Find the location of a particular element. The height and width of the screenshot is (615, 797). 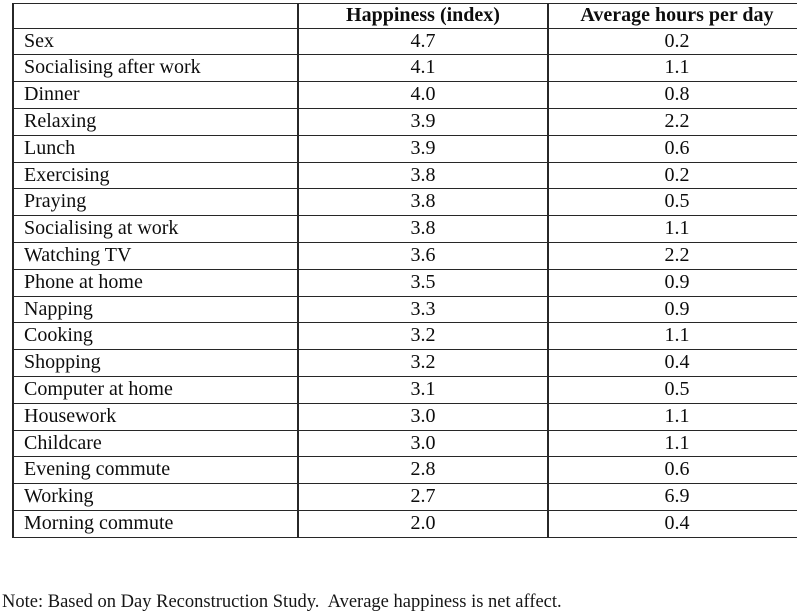

table-row: Lunch 3.9 0.6 is located at coordinates (404, 148).